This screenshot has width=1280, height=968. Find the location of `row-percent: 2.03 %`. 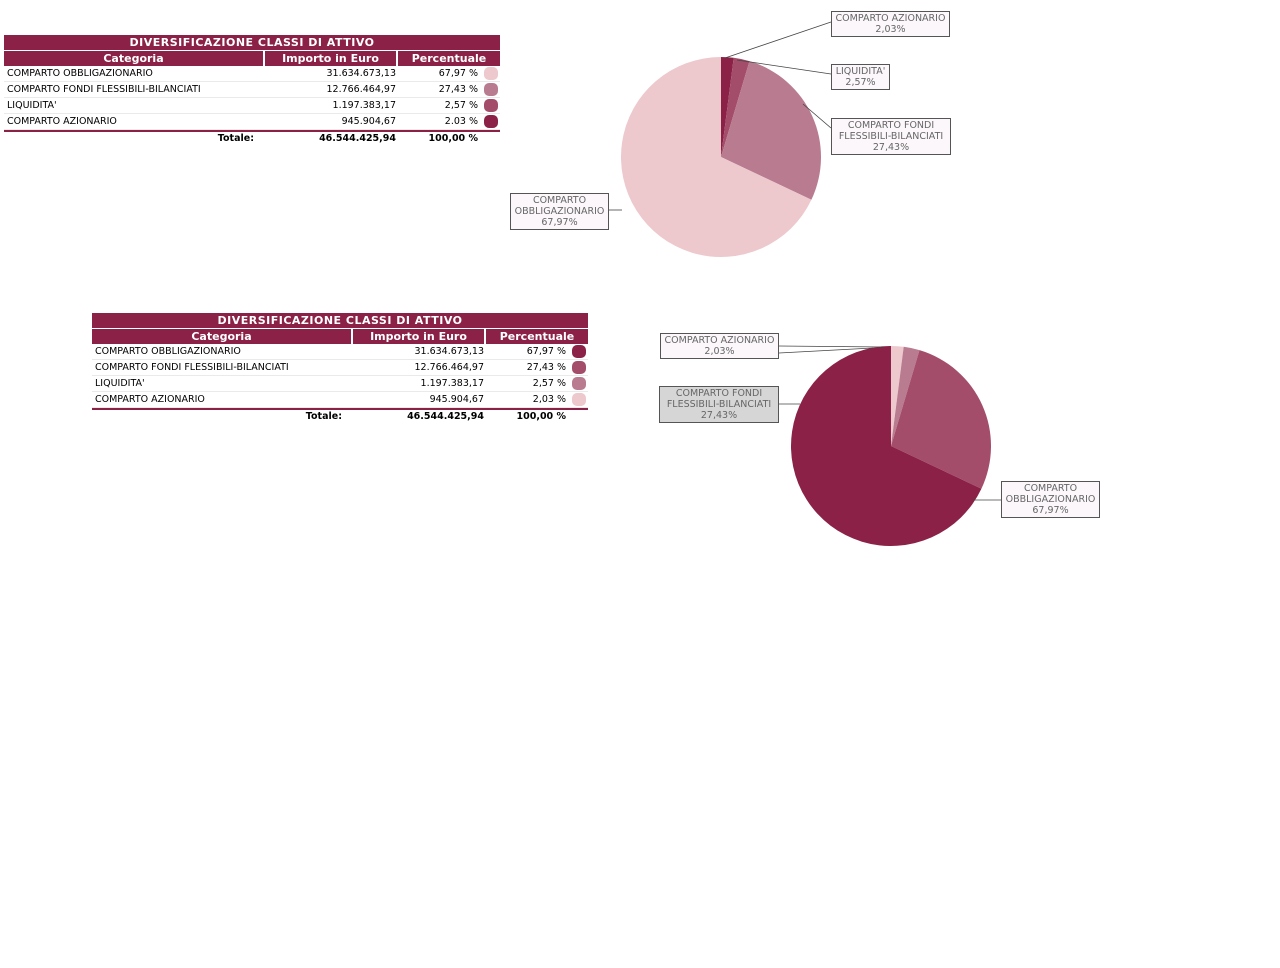

row-percent: 2.03 % is located at coordinates (461, 121).